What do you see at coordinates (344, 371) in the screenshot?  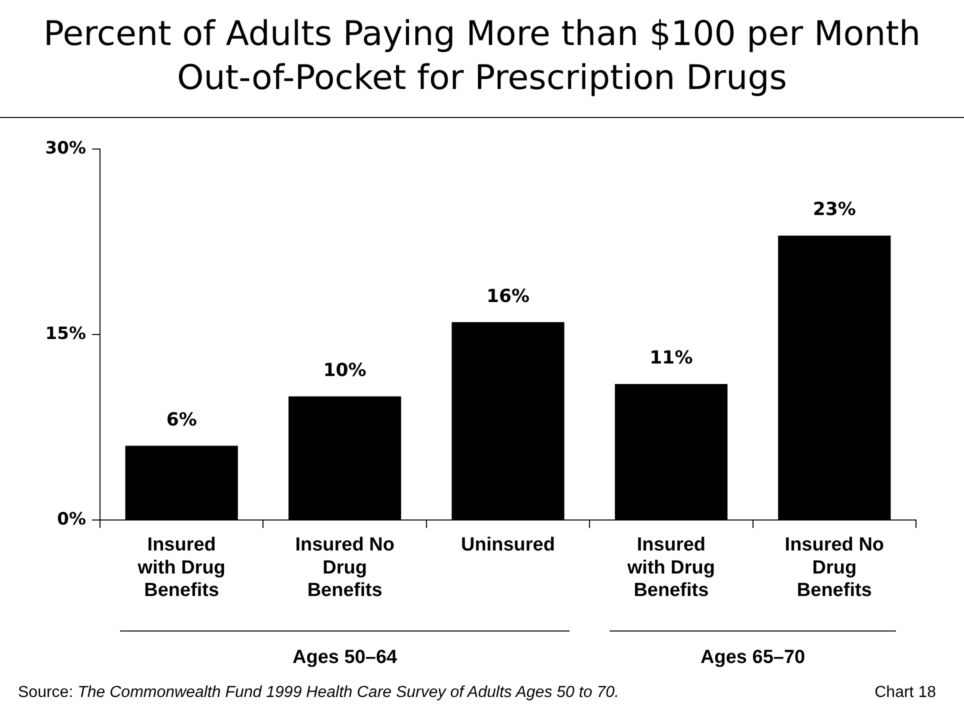 I see `data-label: 10%` at bounding box center [344, 371].